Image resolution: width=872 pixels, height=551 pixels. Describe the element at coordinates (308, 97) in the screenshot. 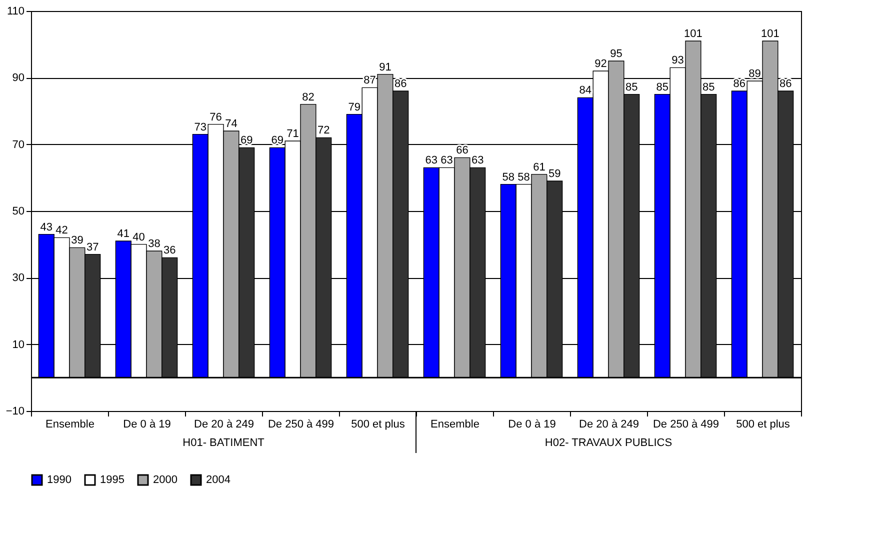

I see `data-label: 82` at that location.